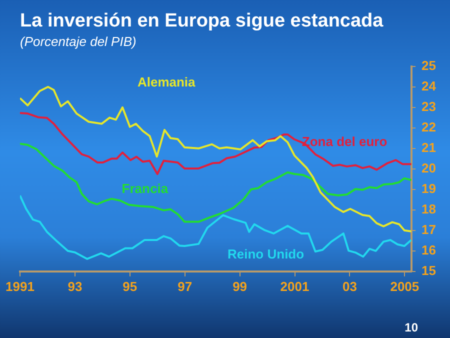 The image size is (450, 338). Describe the element at coordinates (411, 327) in the screenshot. I see `text: 10` at that location.